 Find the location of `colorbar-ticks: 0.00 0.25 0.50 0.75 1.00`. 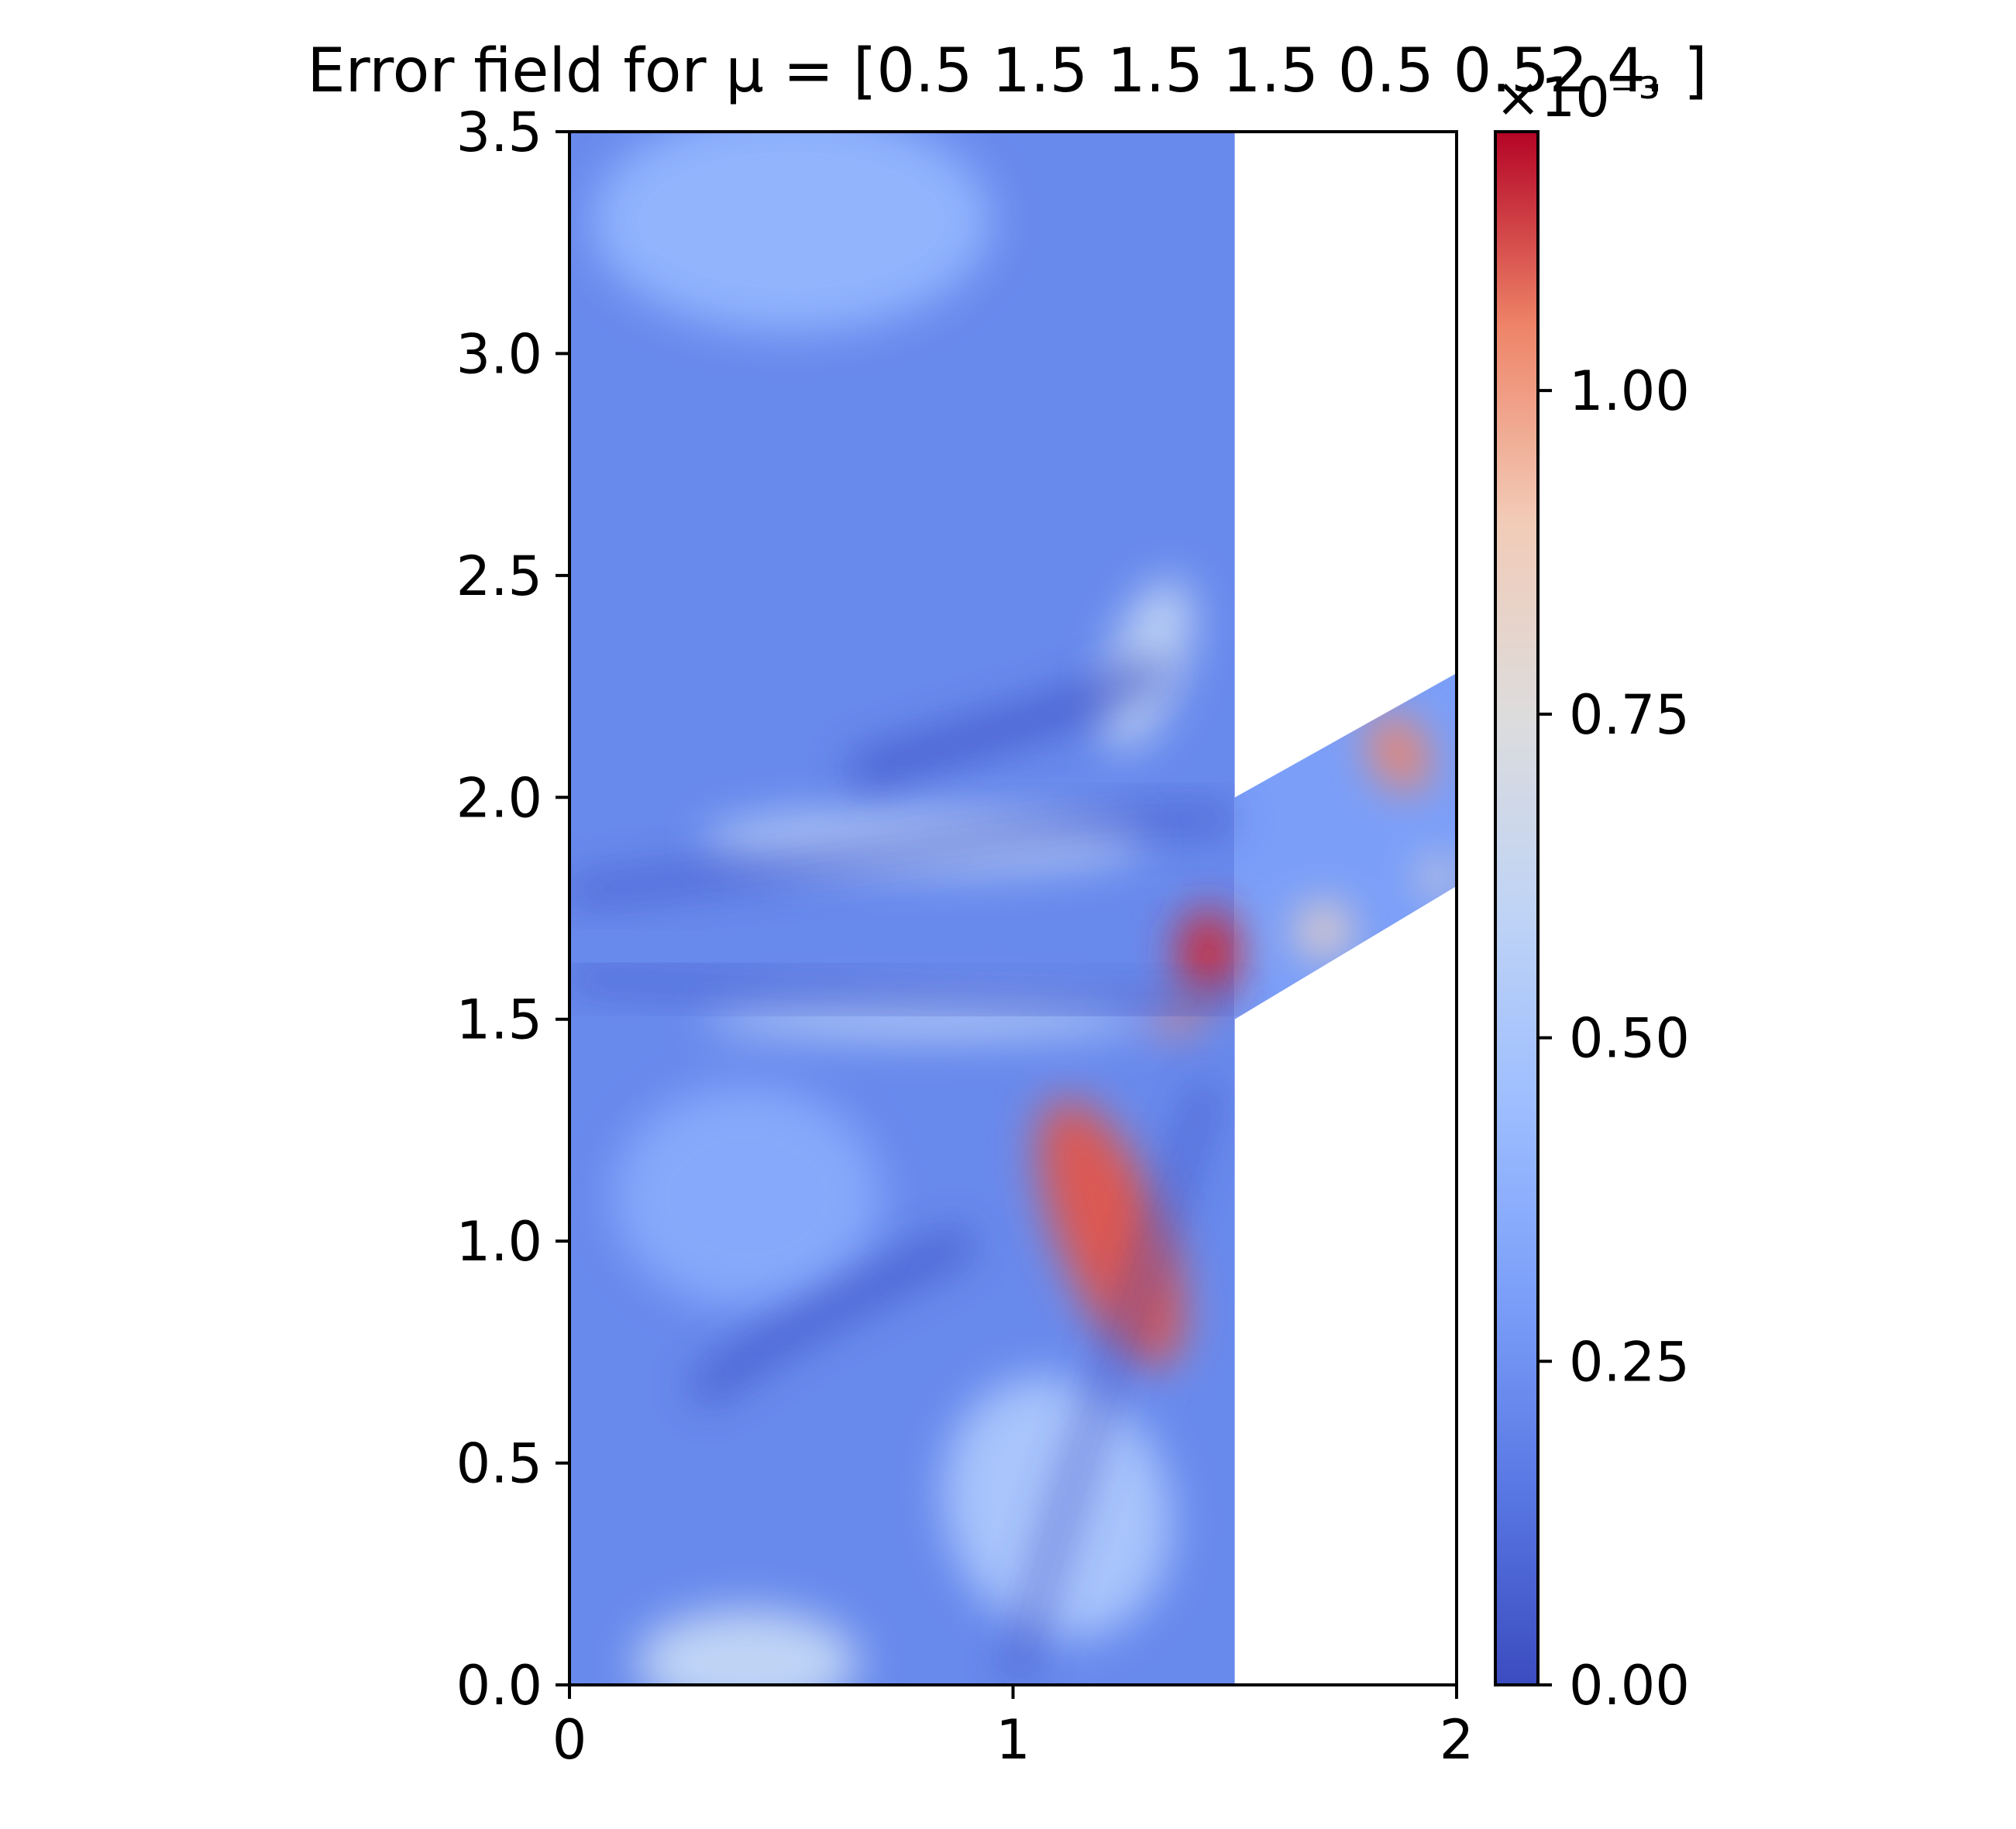

colorbar-ticks: 0.00 0.25 0.50 0.75 1.00 is located at coordinates (1614, 1038).